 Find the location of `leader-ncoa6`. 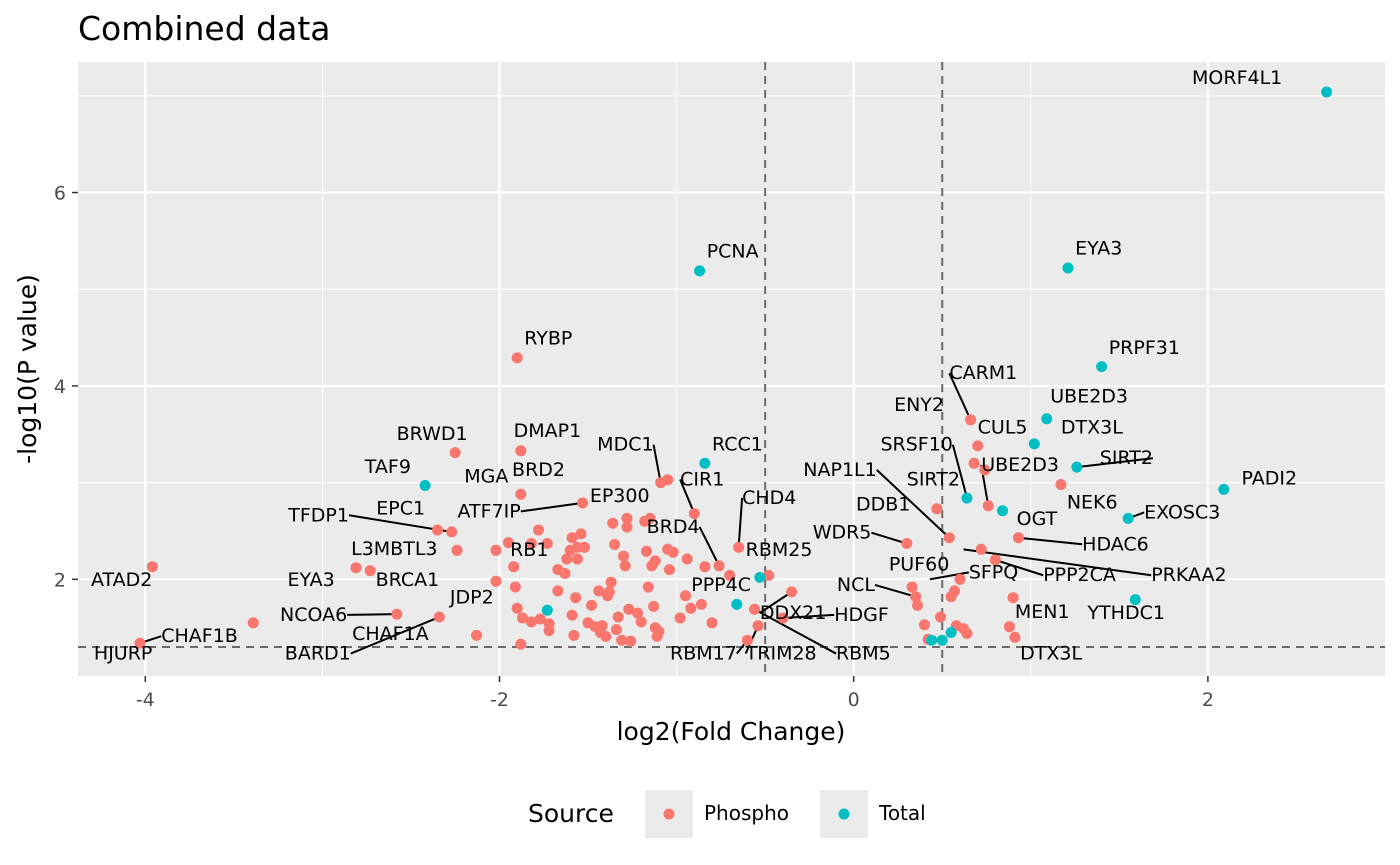

leader-ncoa6 is located at coordinates (372, 614).